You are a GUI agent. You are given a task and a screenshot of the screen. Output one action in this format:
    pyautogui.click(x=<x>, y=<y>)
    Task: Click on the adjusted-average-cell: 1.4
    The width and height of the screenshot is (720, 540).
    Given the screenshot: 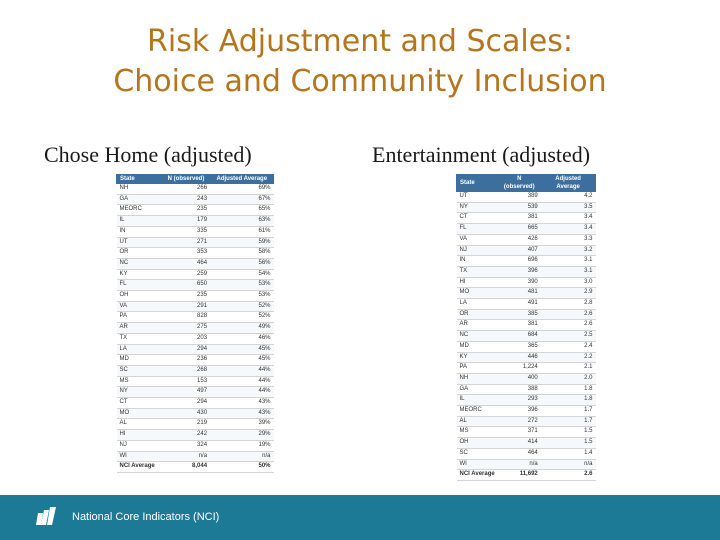 What is the action you would take?
    pyautogui.click(x=568, y=454)
    